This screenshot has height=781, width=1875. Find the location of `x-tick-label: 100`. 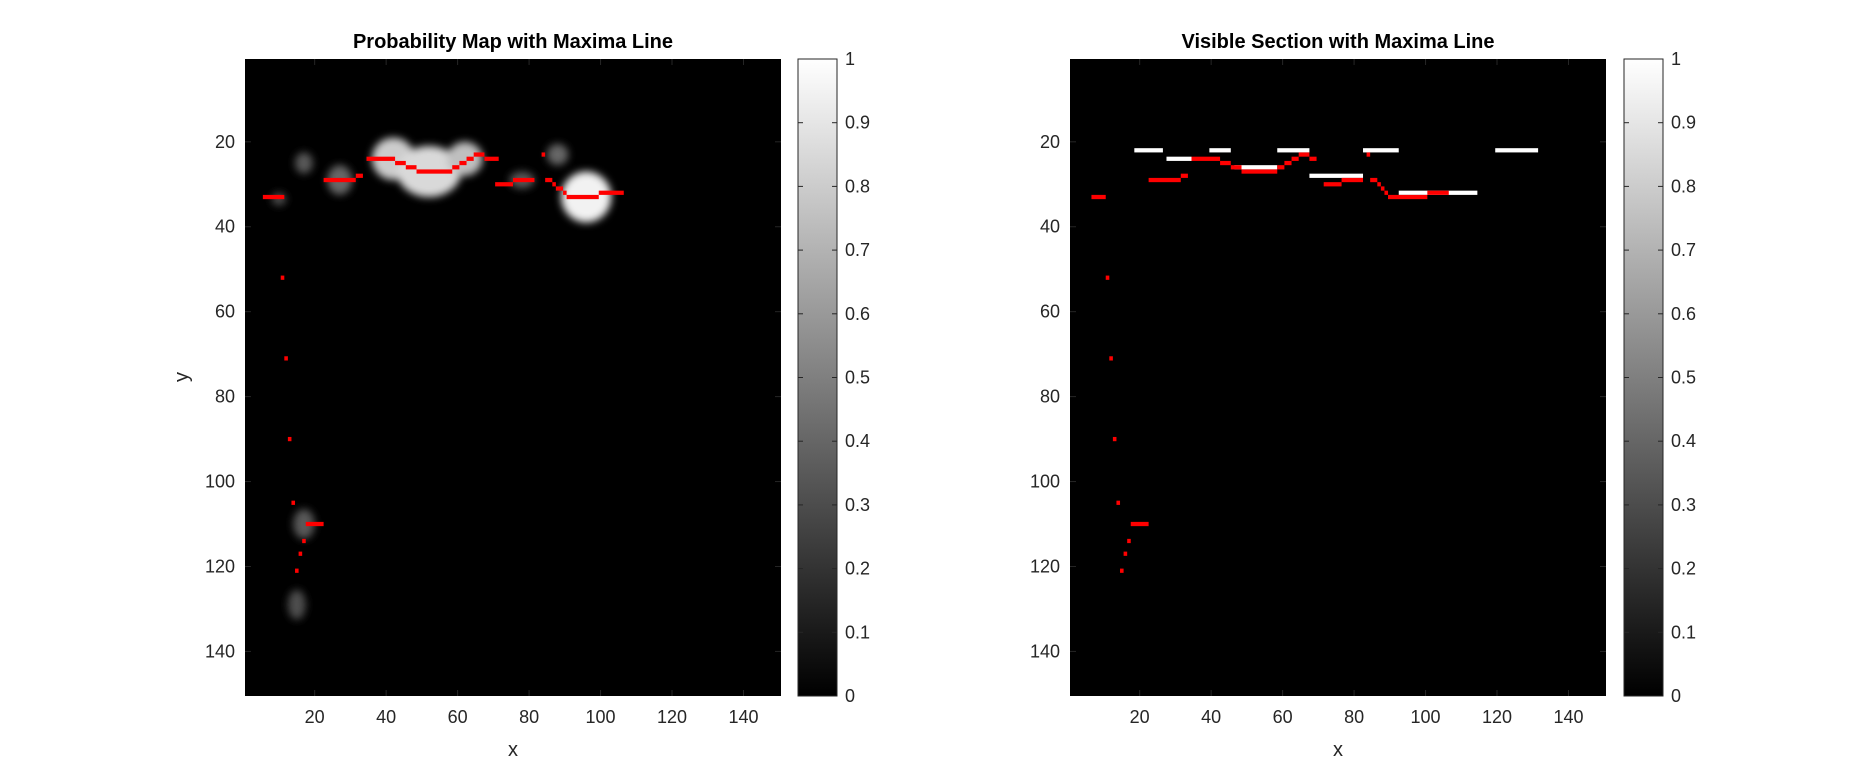

x-tick-label: 100 is located at coordinates (1426, 717).